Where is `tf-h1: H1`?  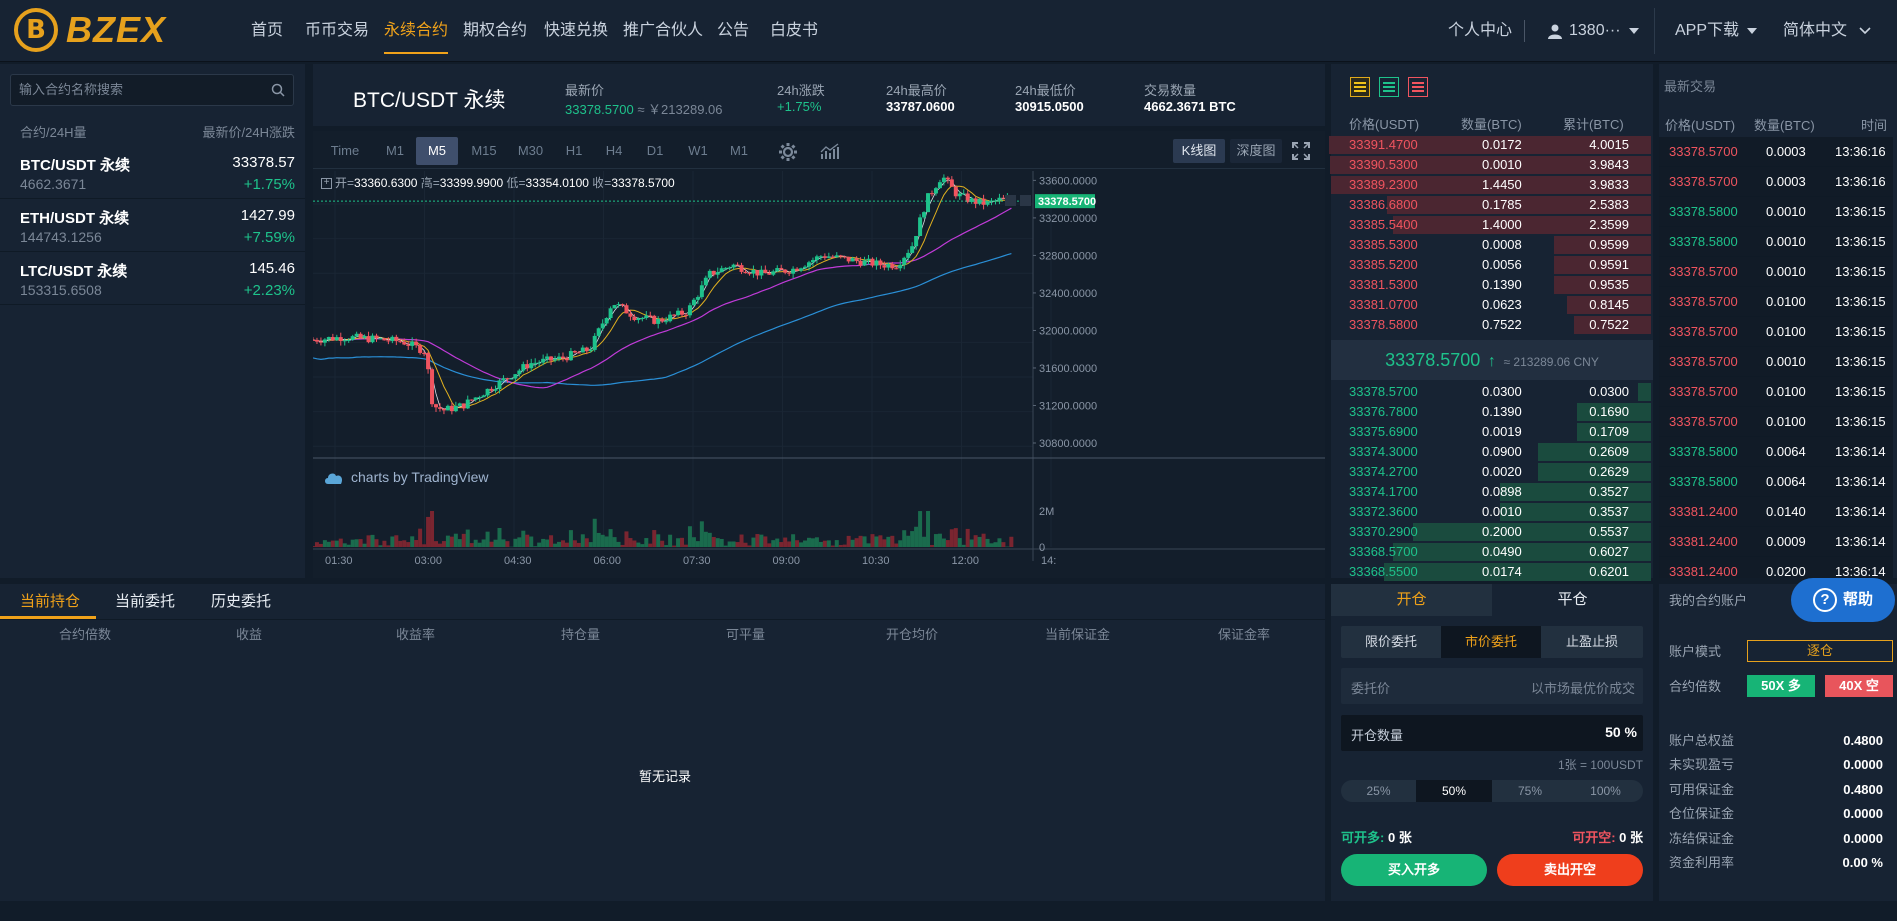 tf-h1: H1 is located at coordinates (574, 150).